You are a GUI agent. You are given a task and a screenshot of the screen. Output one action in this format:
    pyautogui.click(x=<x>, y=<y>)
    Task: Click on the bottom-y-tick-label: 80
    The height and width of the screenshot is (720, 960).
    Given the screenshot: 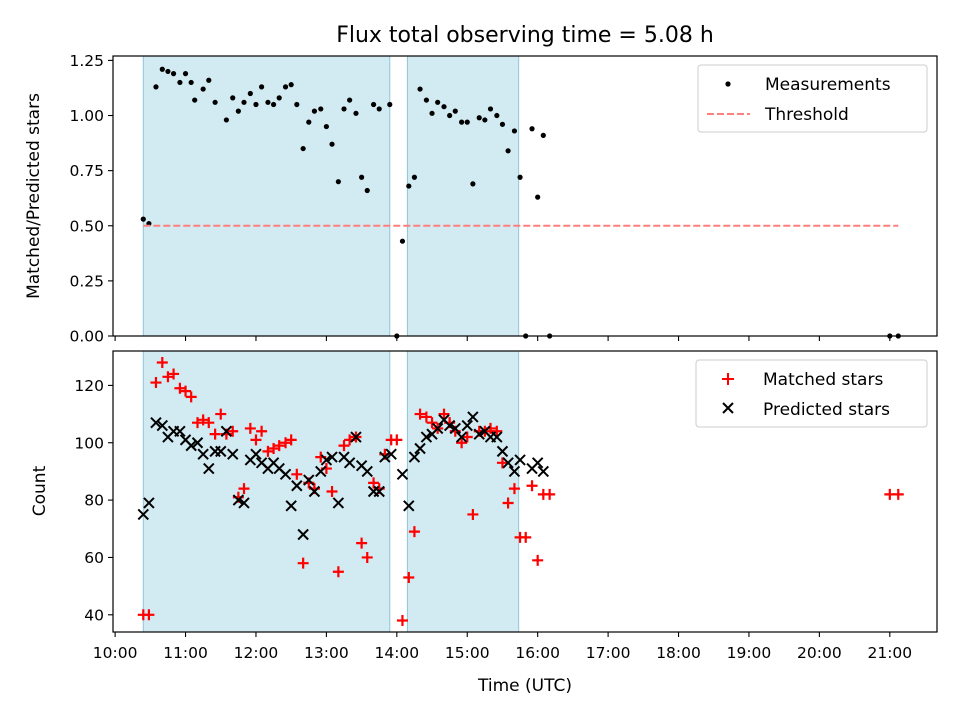 What is the action you would take?
    pyautogui.click(x=94, y=501)
    